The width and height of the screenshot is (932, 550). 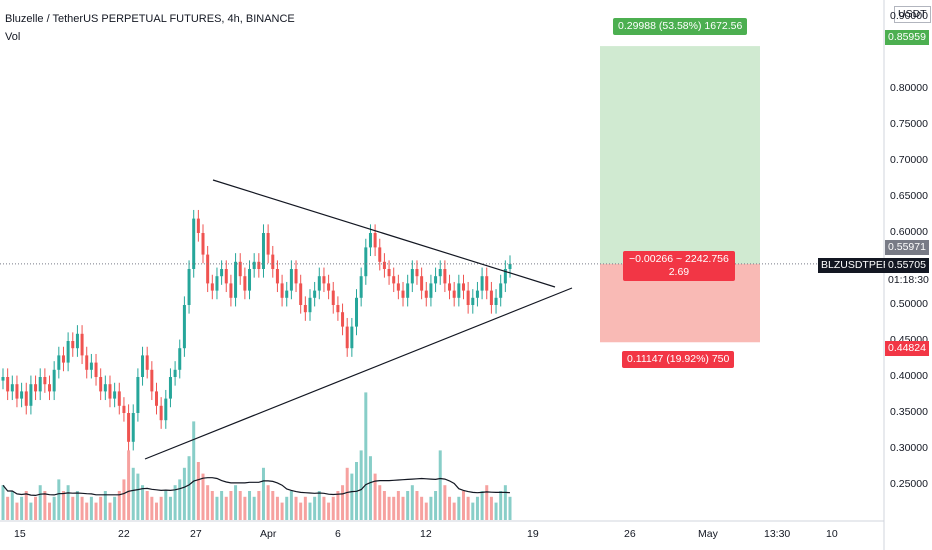 I want to click on price-tick: 0.90000, so click(x=909, y=16).